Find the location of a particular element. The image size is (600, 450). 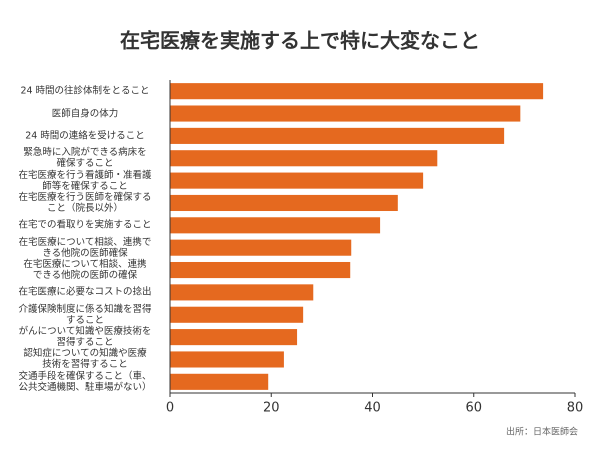

y-tick-label: 在宅での看取りを実施すること is located at coordinates (85, 225).